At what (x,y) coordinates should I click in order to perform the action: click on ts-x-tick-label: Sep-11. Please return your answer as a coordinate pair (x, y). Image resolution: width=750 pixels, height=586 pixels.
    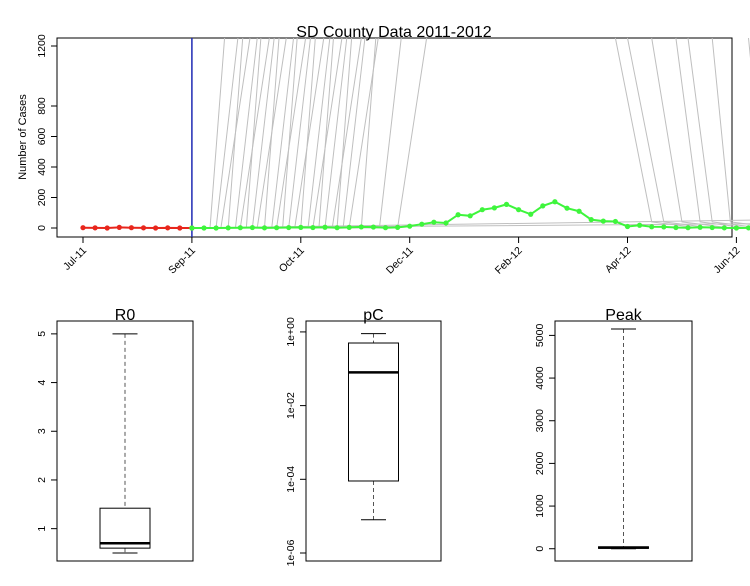
    Looking at the image, I should click on (182, 261).